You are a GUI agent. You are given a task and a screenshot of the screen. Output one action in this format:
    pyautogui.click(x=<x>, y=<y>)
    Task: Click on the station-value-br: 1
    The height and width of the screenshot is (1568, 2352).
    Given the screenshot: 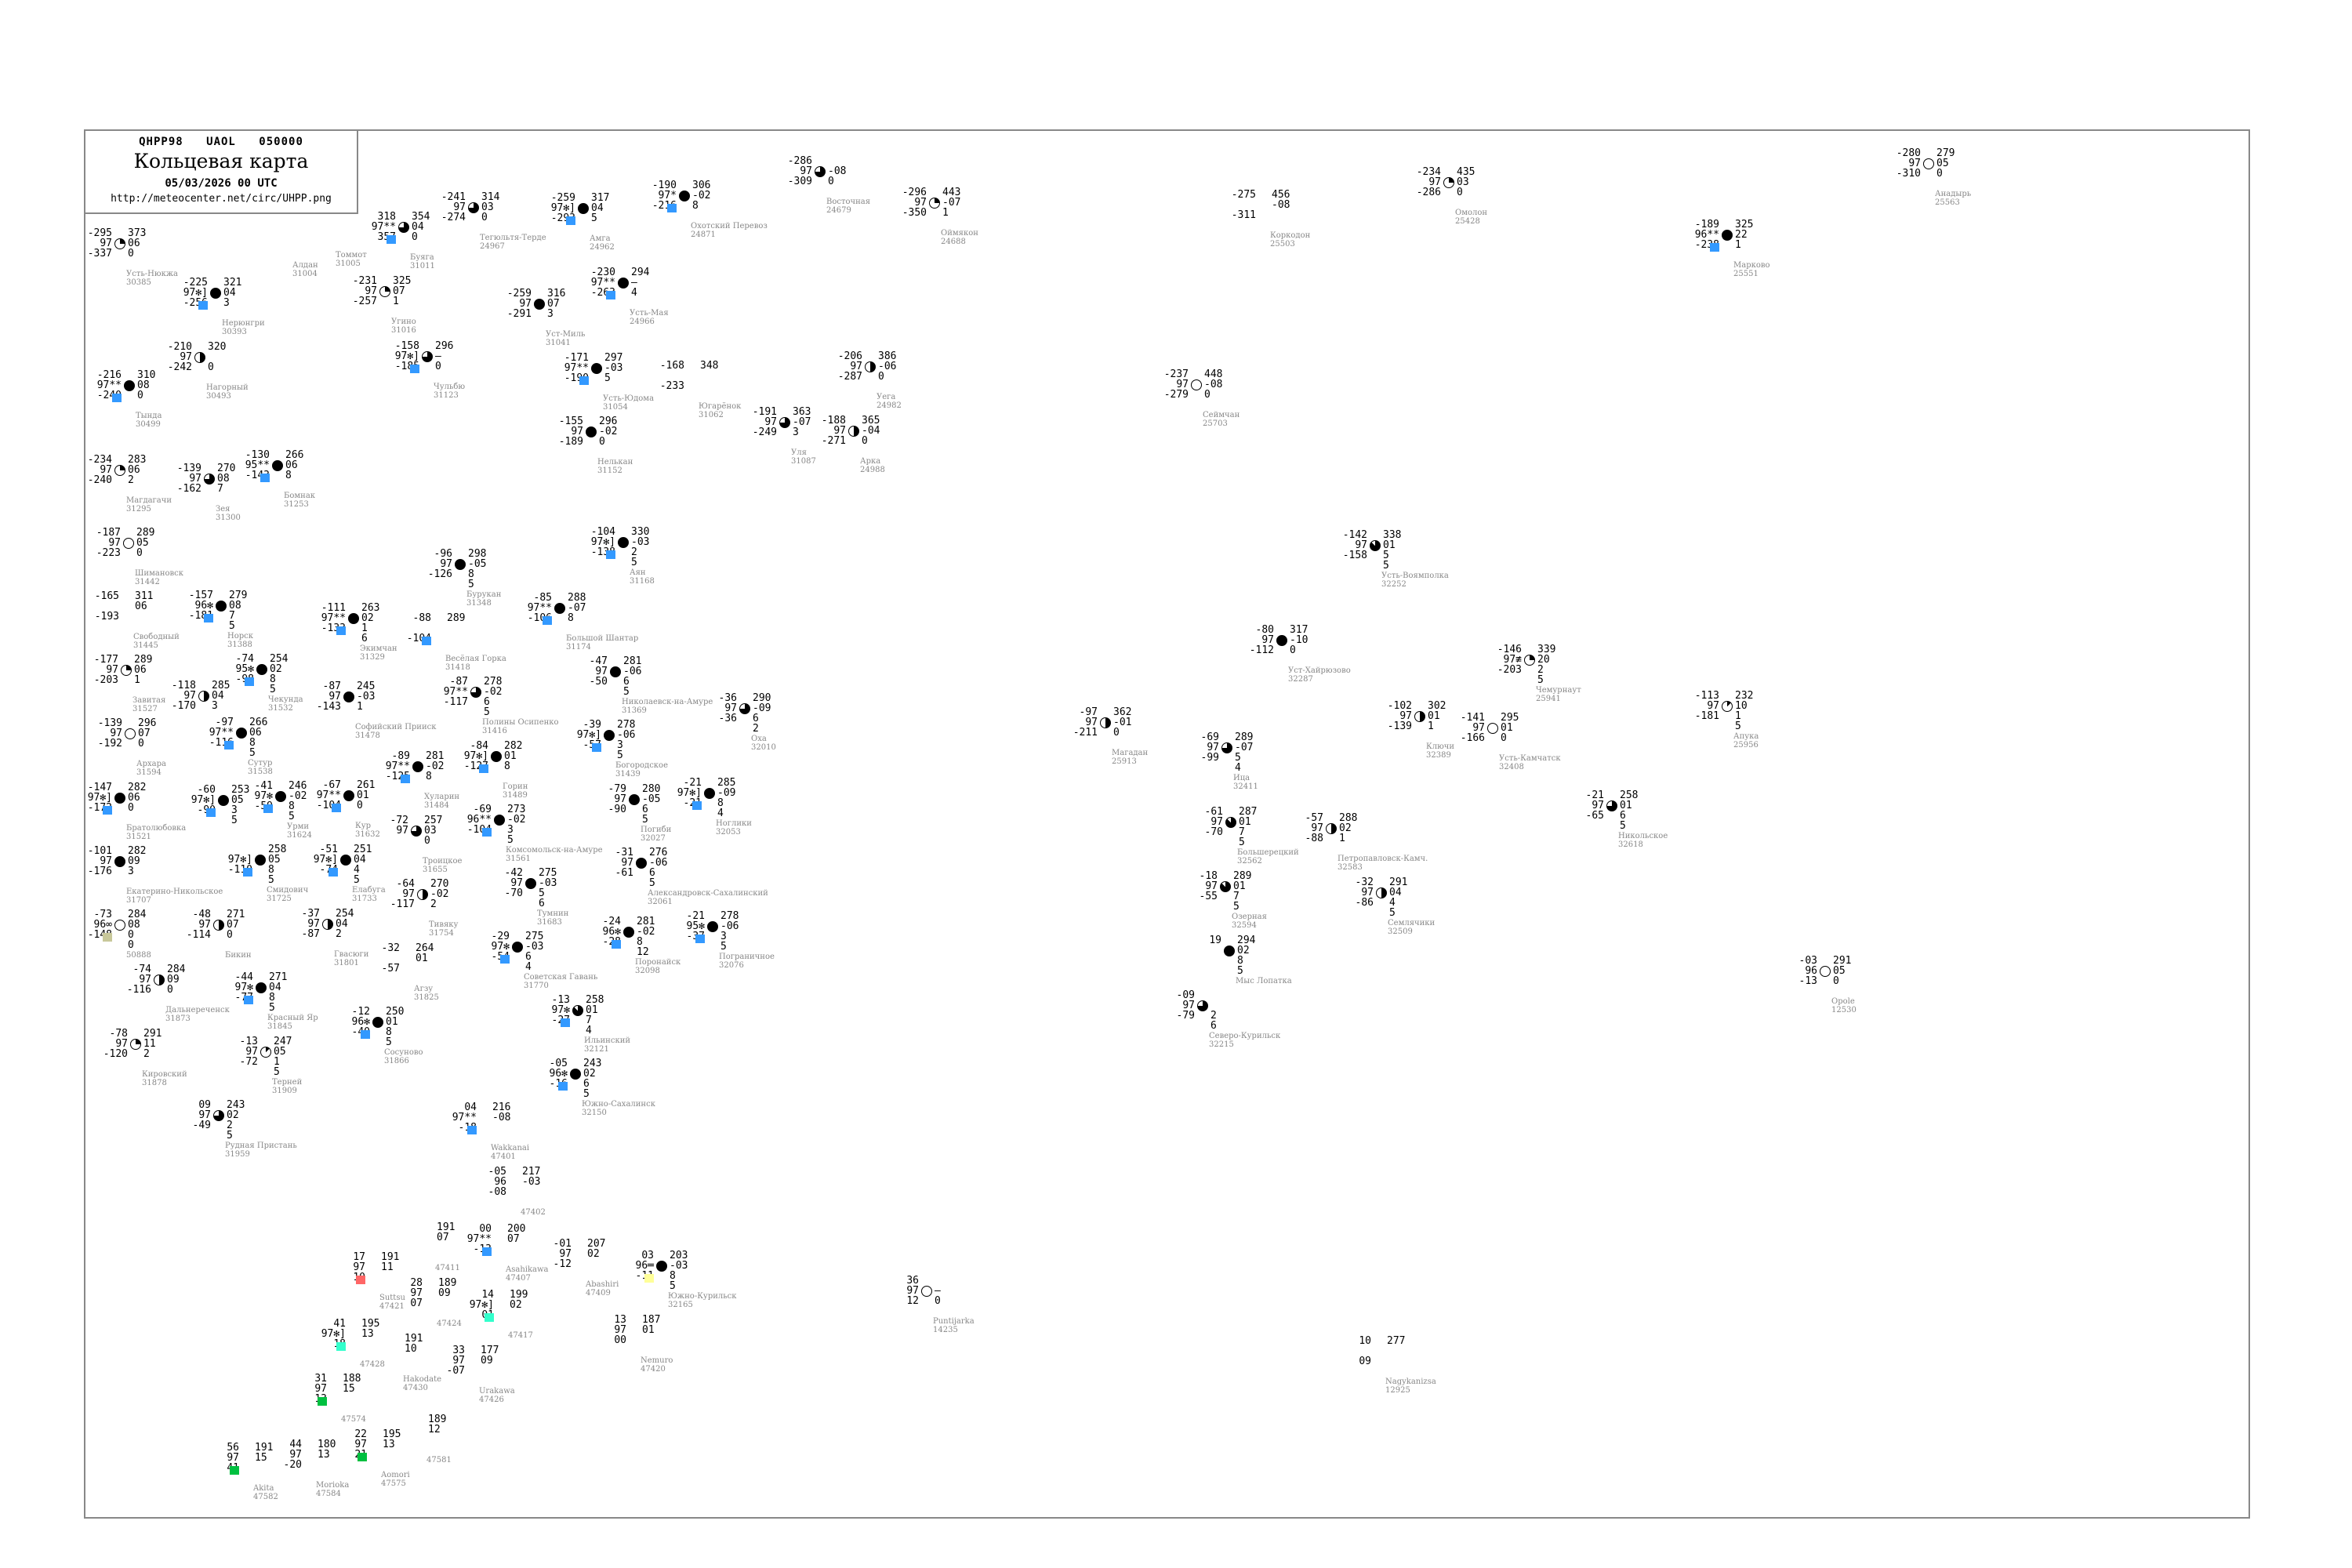 What is the action you would take?
    pyautogui.click(x=396, y=301)
    